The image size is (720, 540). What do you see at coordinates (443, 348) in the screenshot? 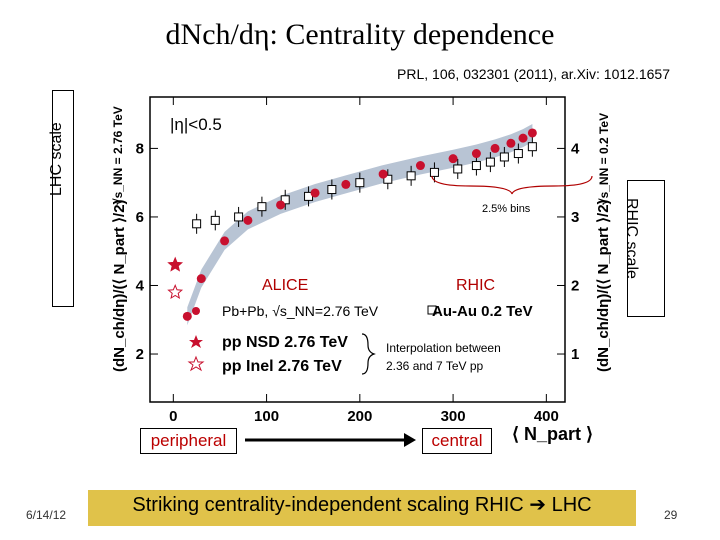
I see `interp-label-1: Interpolation between` at bounding box center [443, 348].